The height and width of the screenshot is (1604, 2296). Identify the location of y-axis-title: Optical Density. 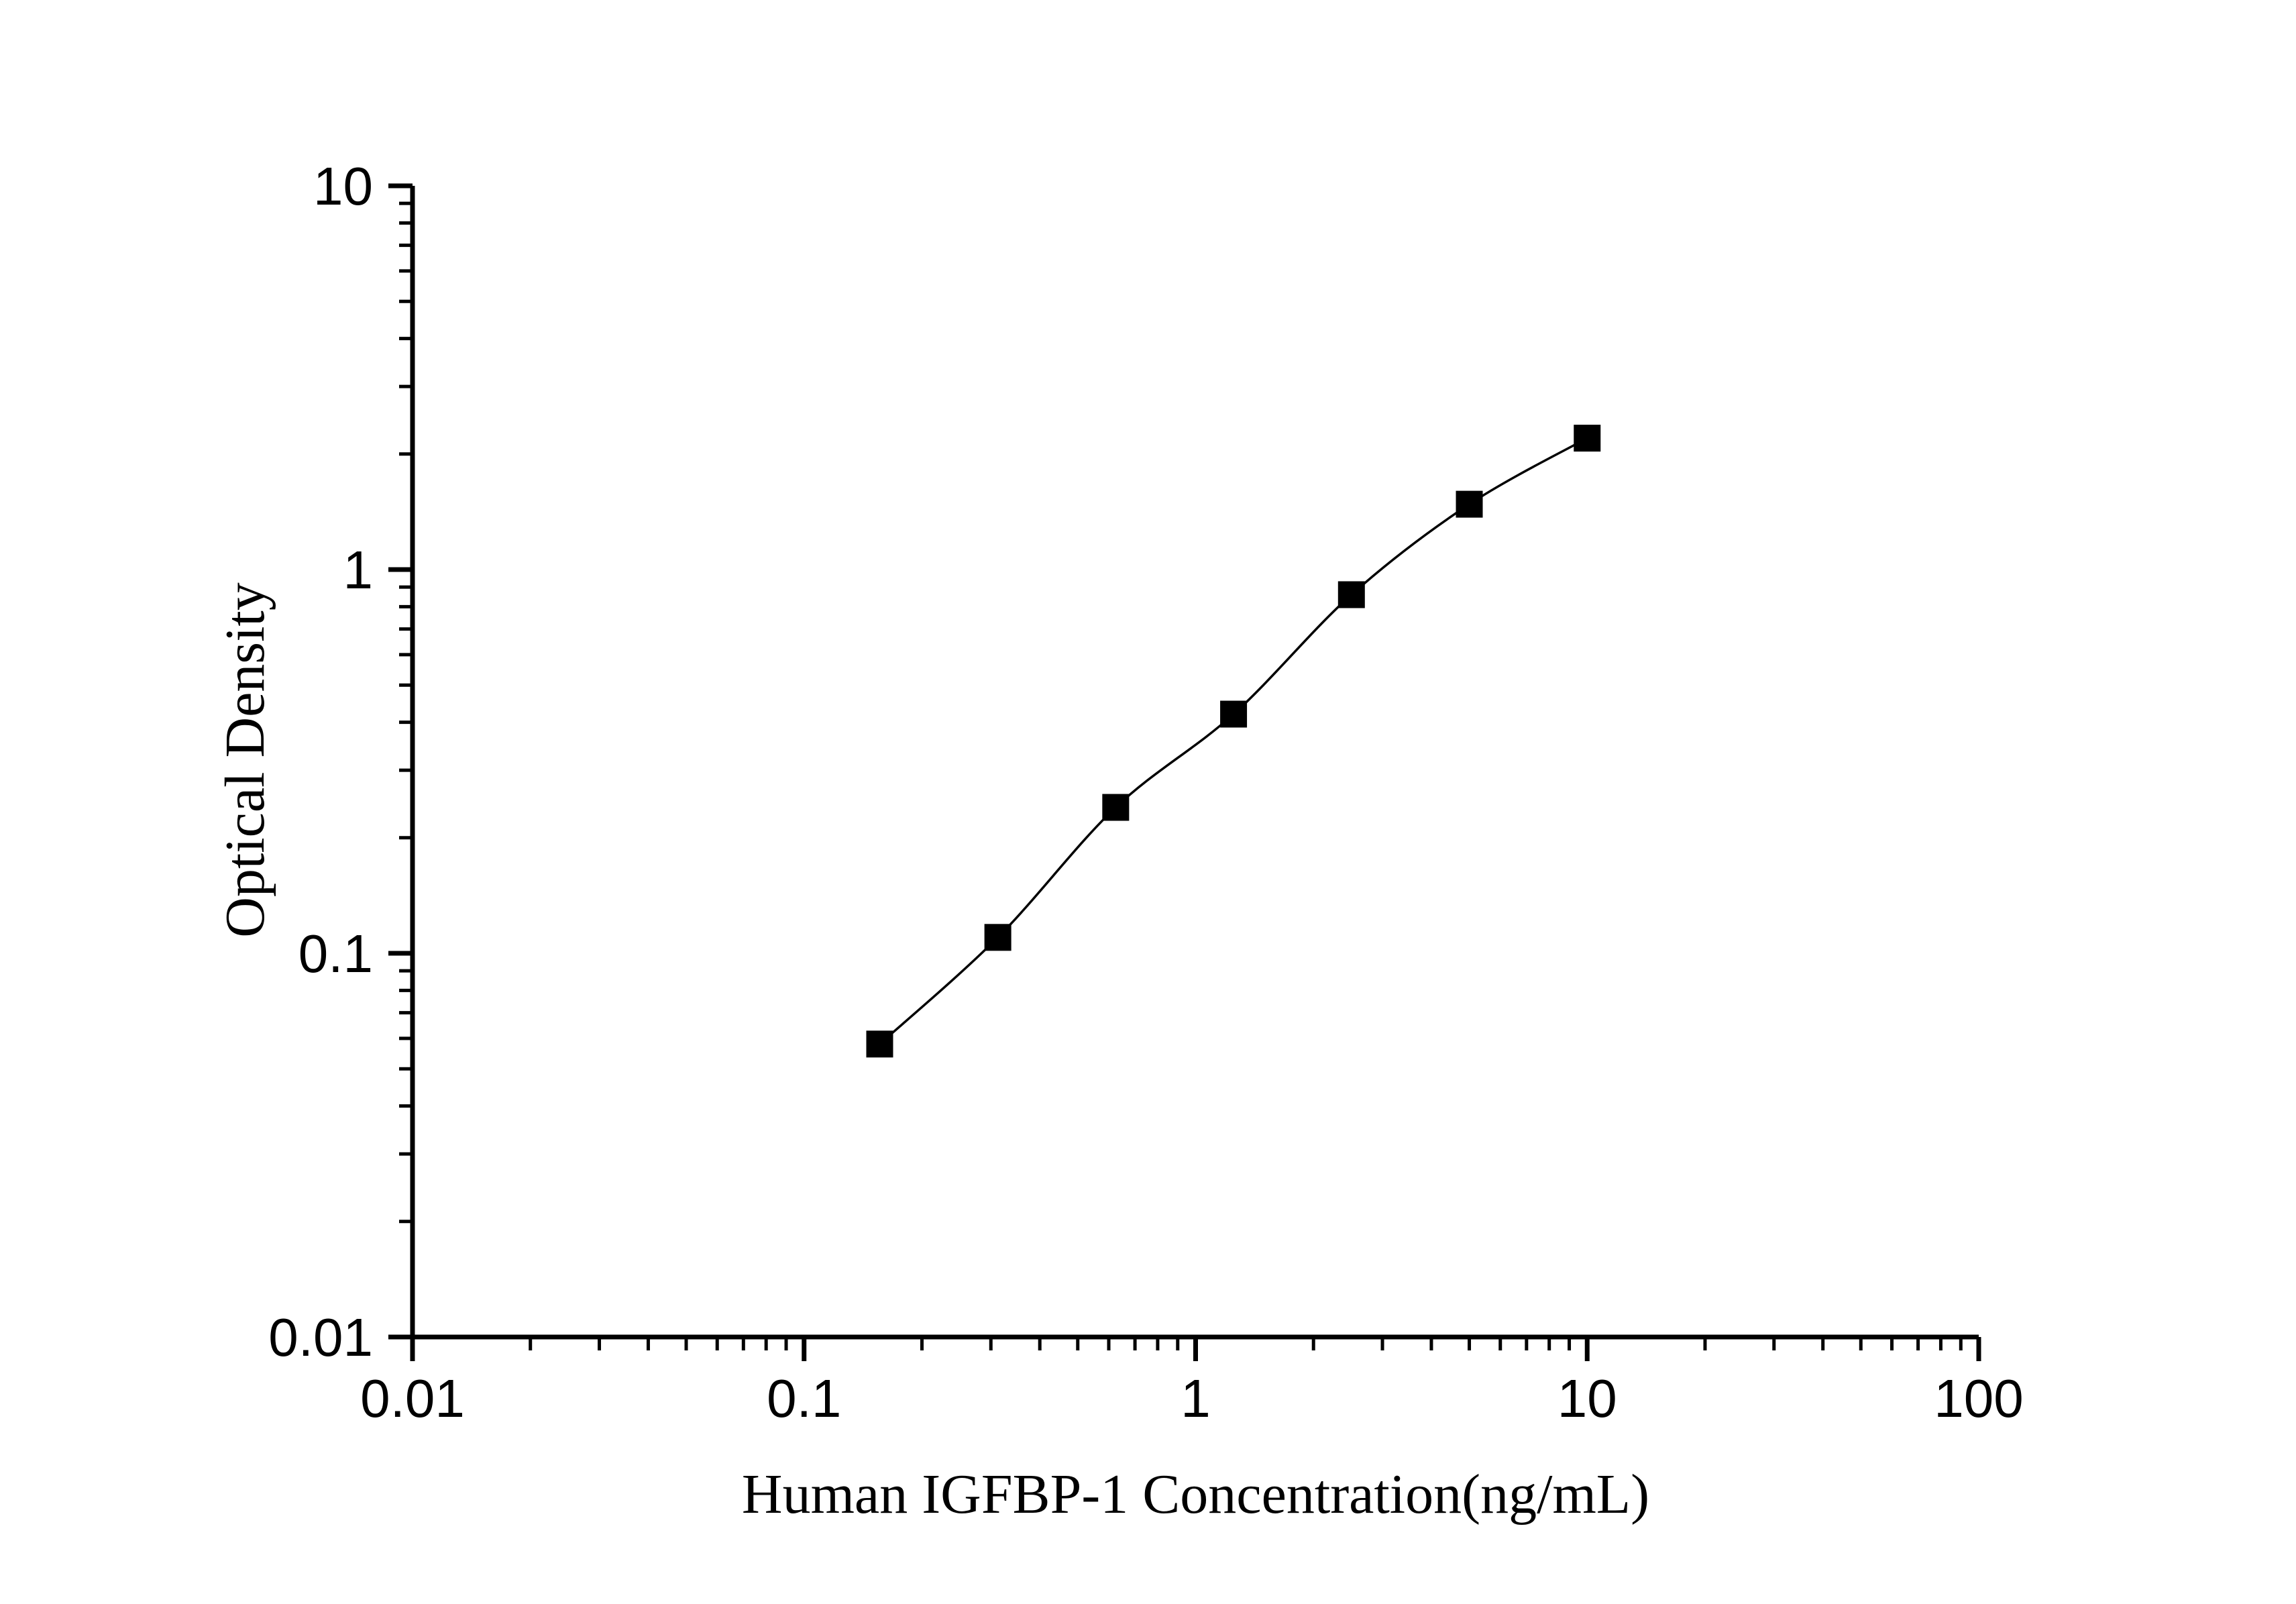
(245, 760).